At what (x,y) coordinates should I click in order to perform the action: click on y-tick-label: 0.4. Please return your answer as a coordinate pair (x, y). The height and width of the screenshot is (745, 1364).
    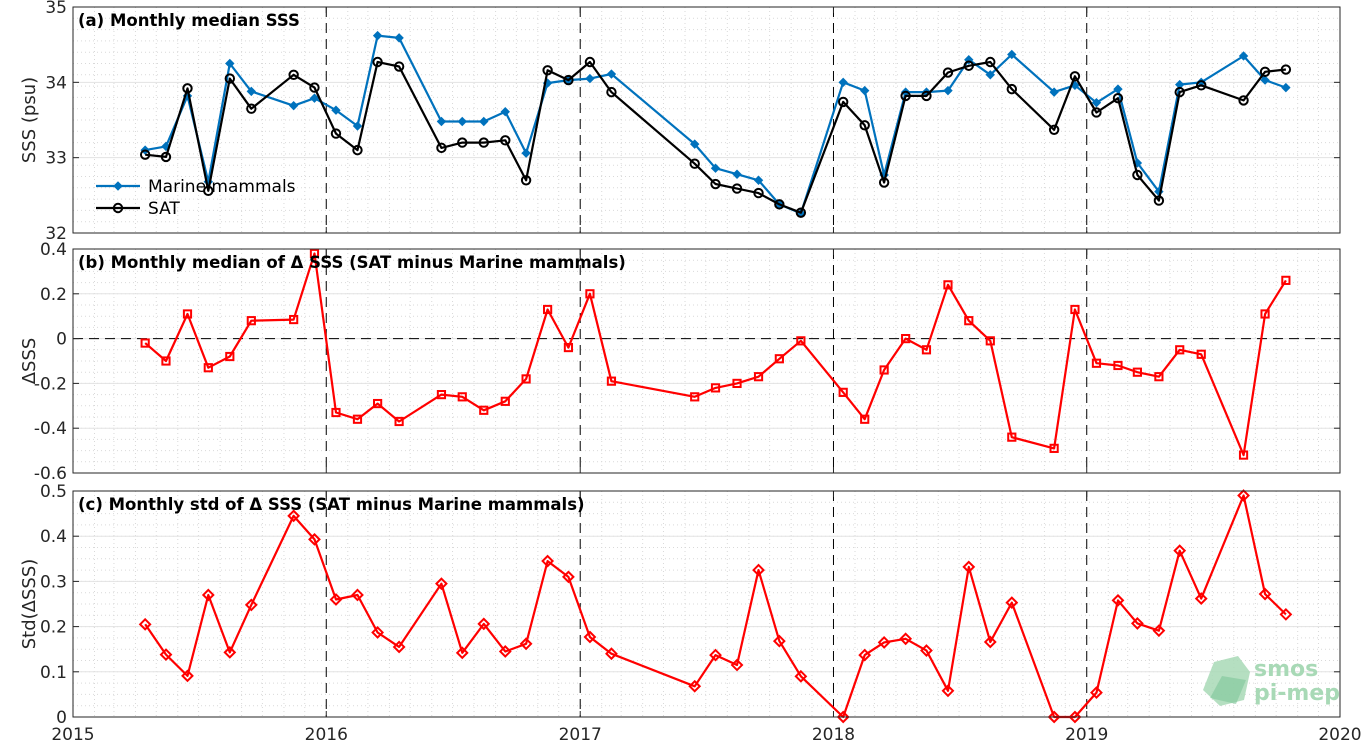
    Looking at the image, I should click on (53, 250).